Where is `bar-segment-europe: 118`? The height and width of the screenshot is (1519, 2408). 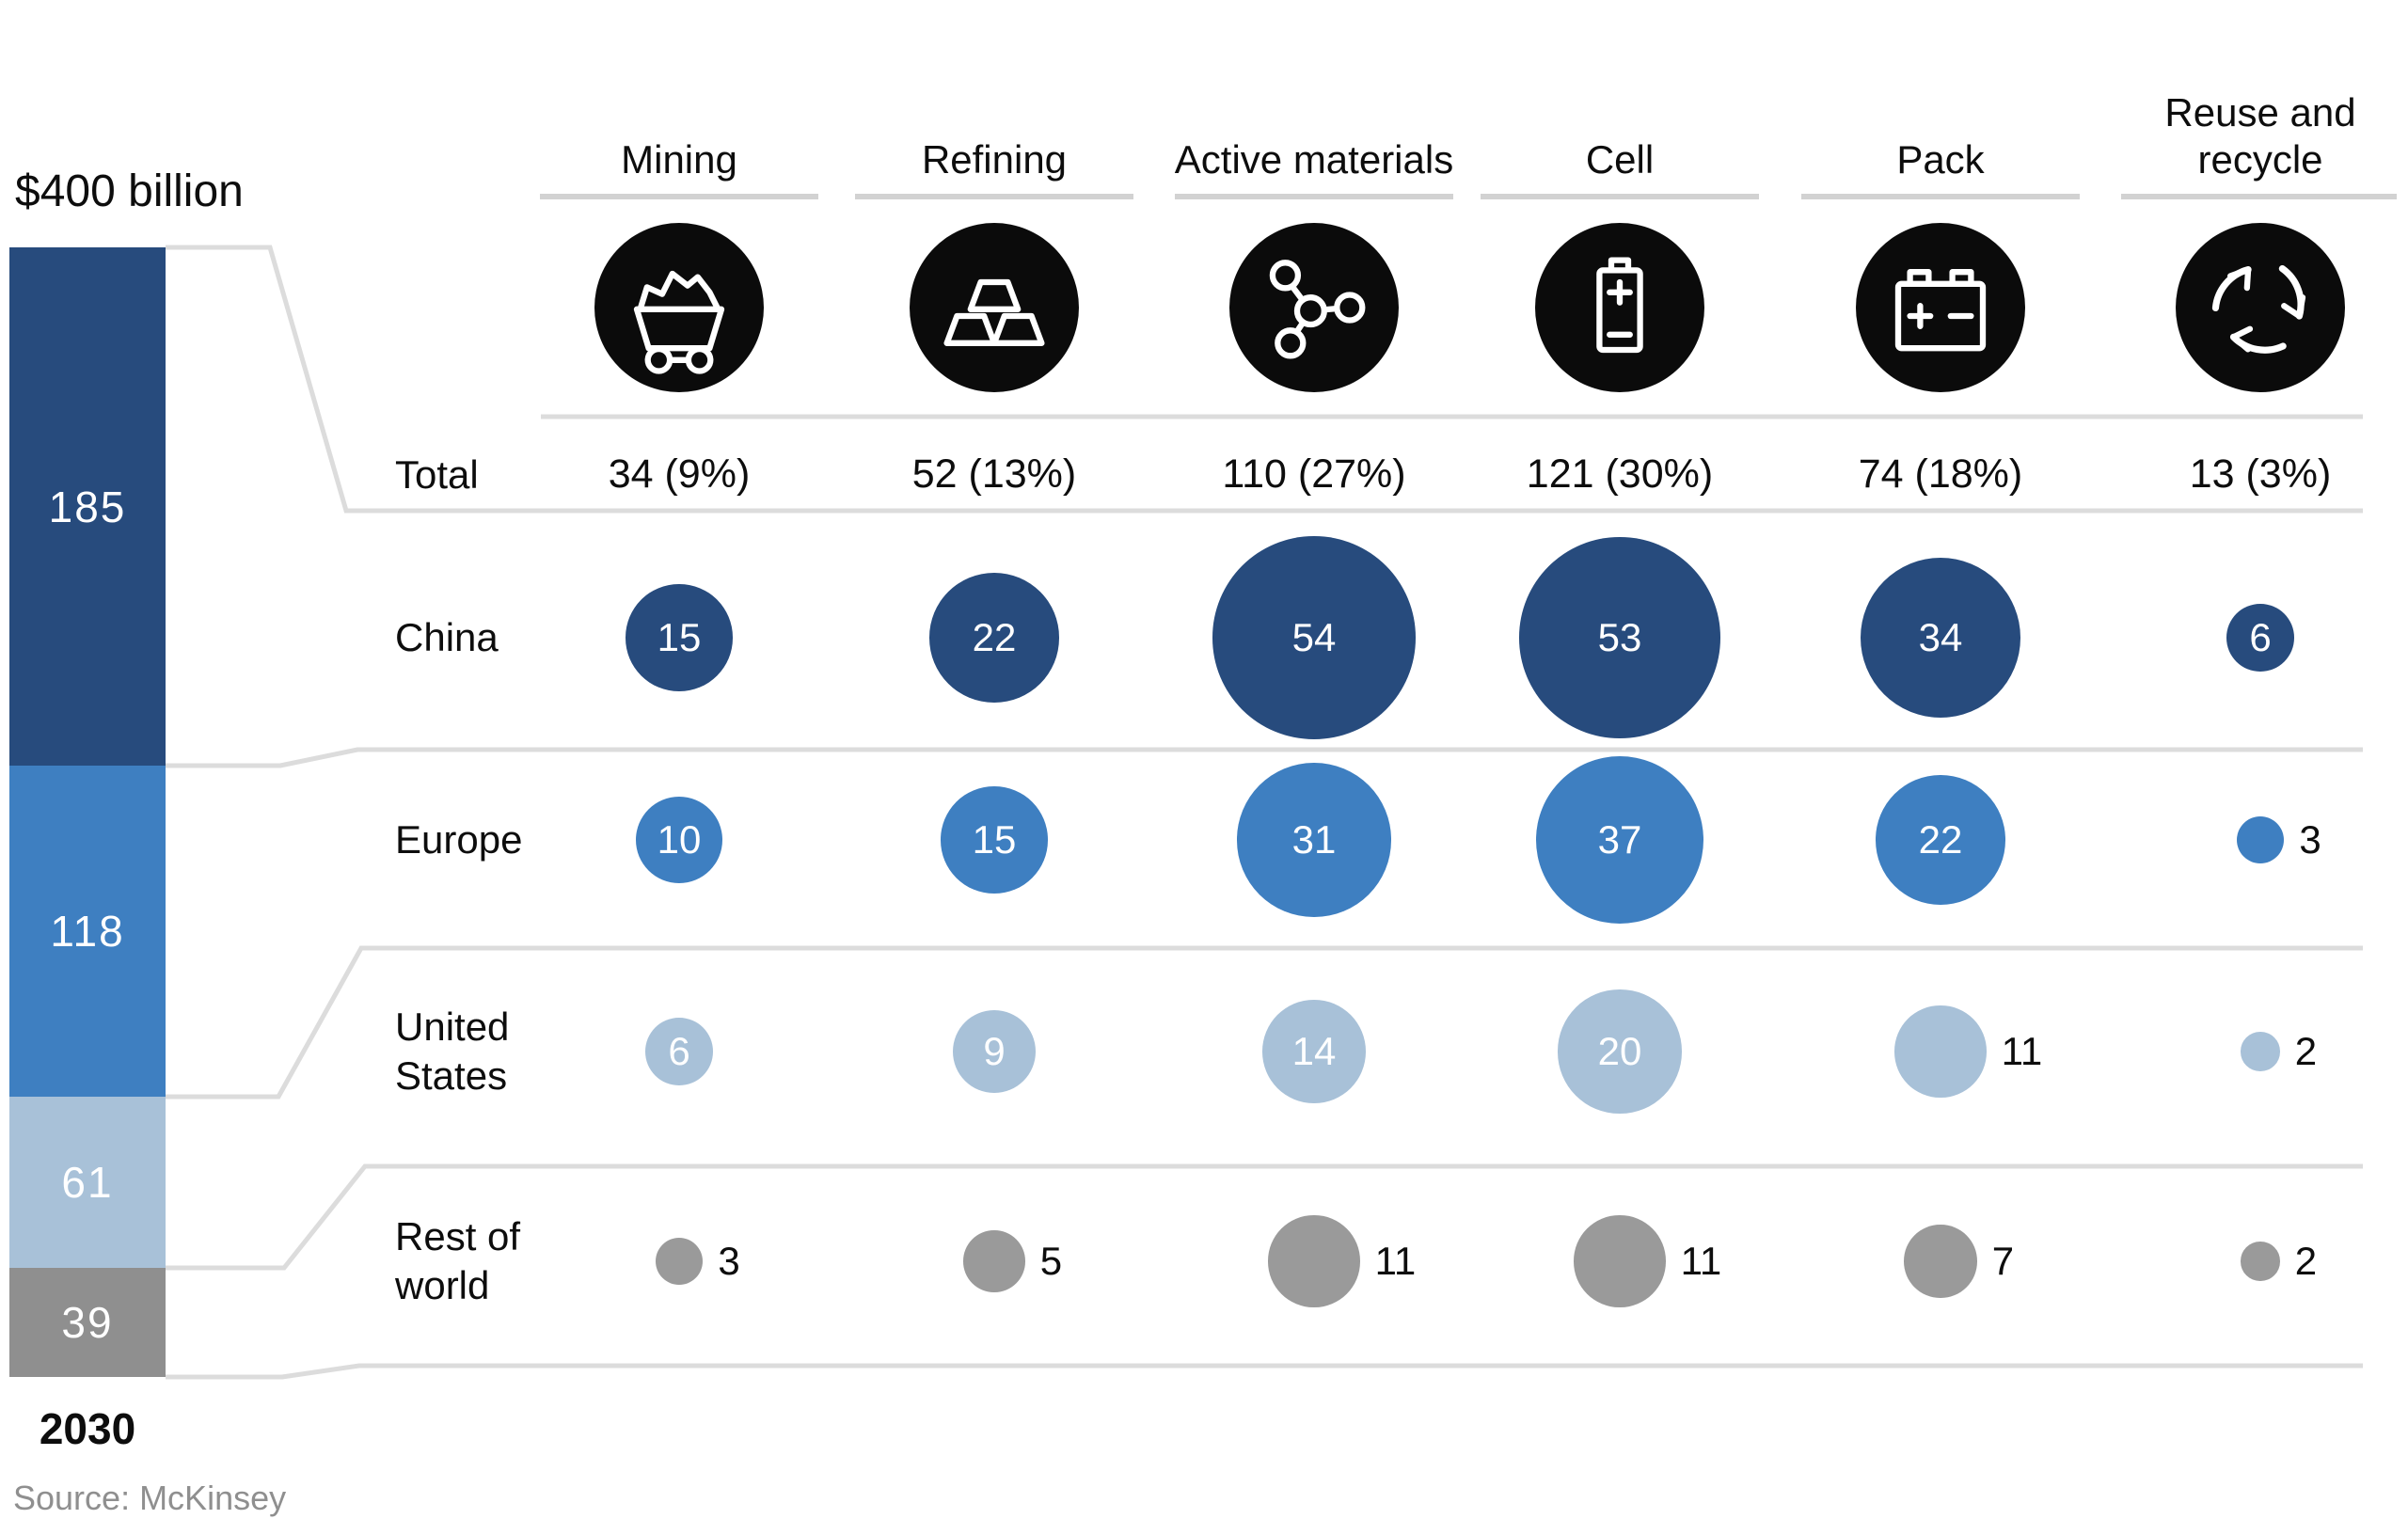
bar-segment-europe: 118 is located at coordinates (88, 931).